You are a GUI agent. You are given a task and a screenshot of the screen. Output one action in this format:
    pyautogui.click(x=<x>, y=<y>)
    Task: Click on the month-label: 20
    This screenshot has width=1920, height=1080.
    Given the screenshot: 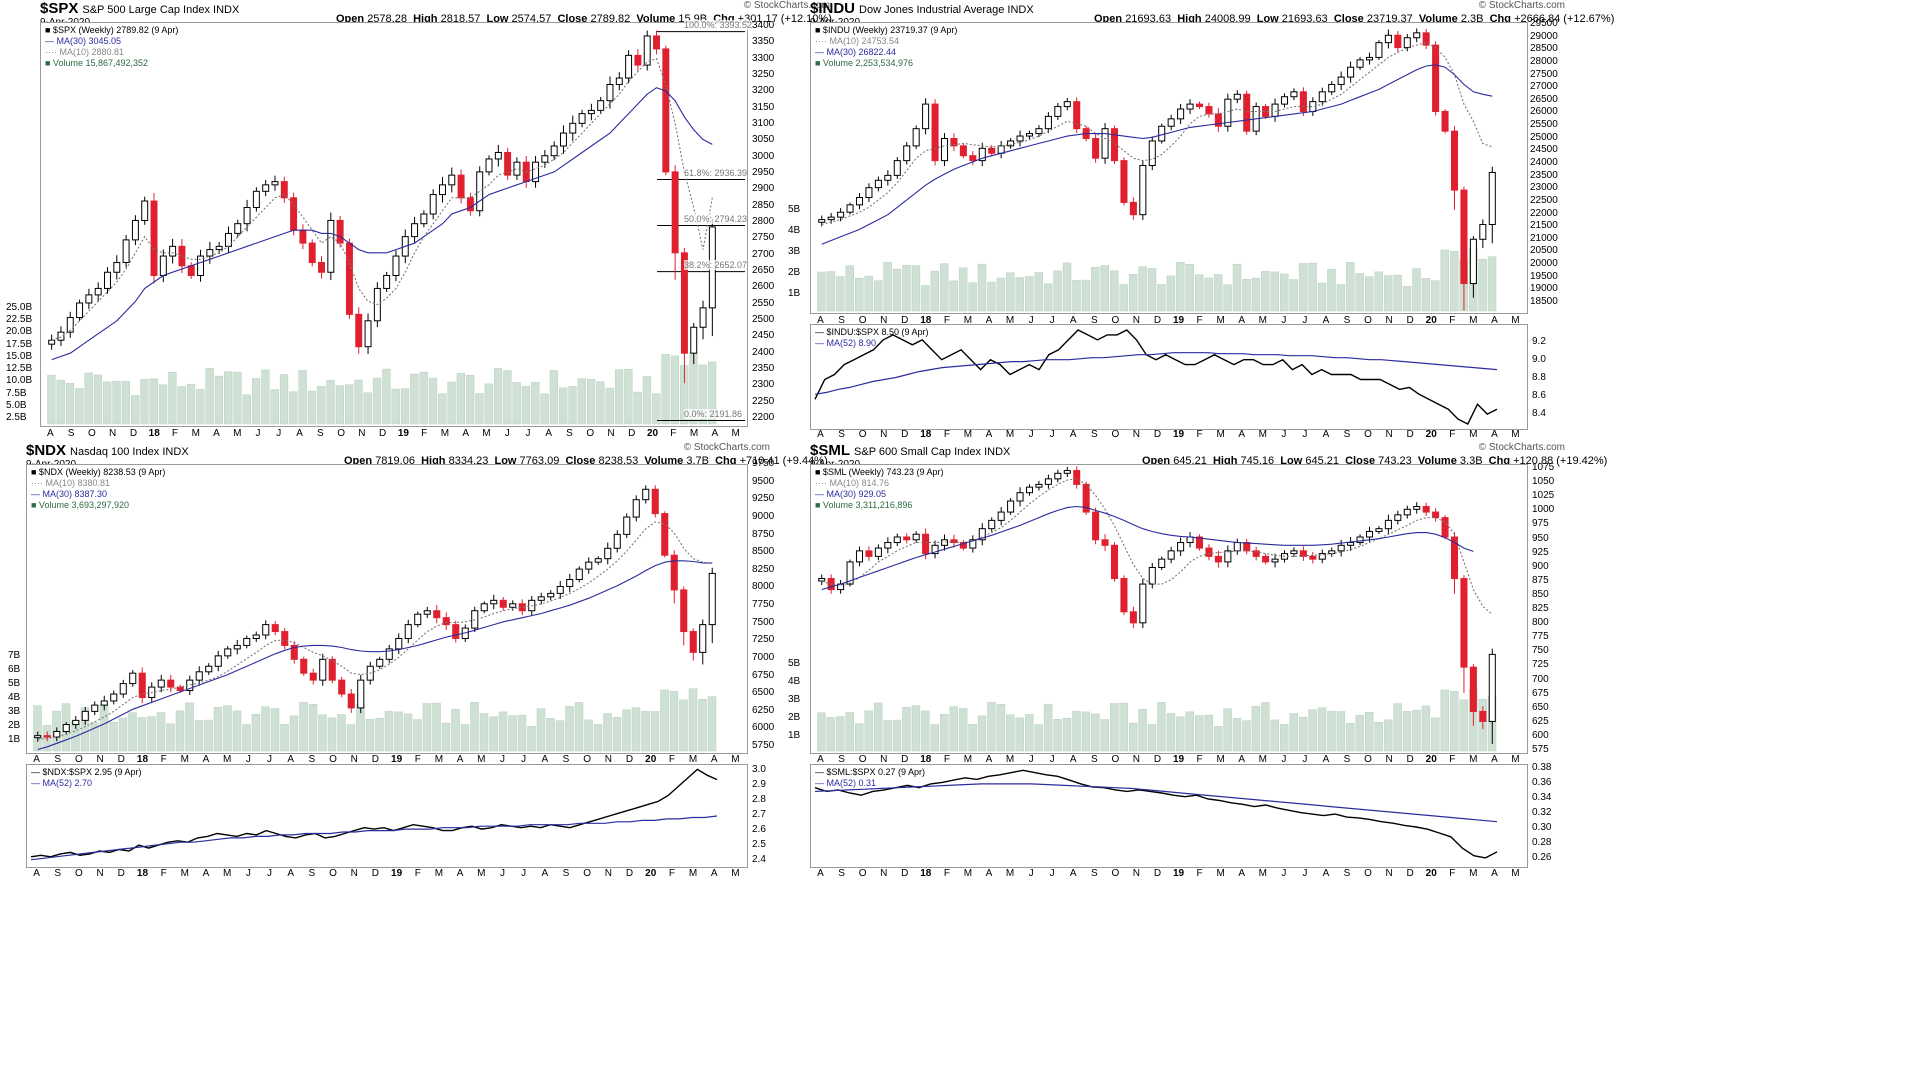 What is the action you would take?
    pyautogui.click(x=651, y=759)
    